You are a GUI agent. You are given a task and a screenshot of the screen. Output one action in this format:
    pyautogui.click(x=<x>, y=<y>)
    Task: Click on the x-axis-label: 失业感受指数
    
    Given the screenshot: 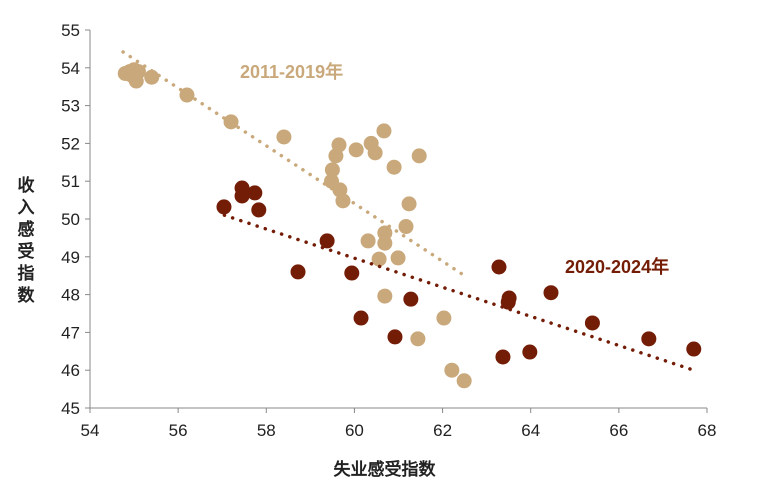 What is the action you would take?
    pyautogui.click(x=384, y=469)
    